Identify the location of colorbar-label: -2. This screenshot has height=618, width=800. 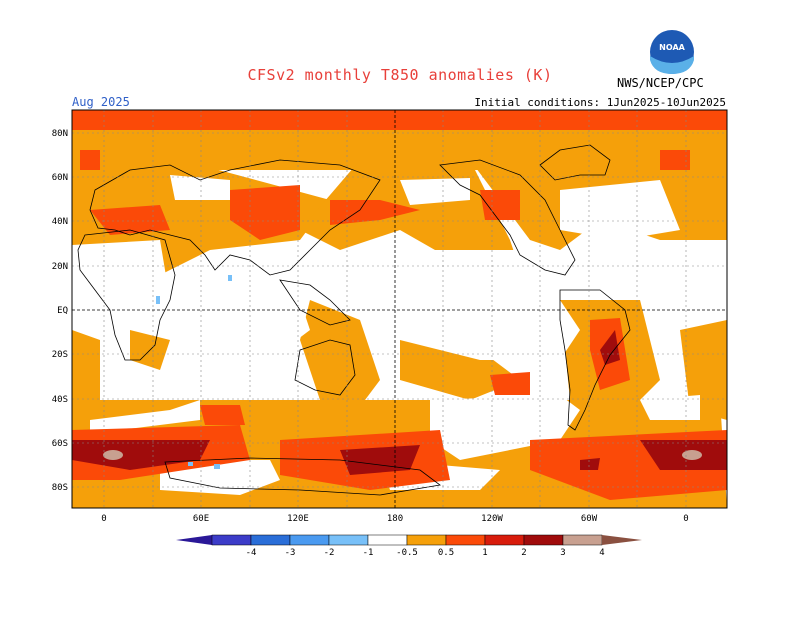
(329, 553).